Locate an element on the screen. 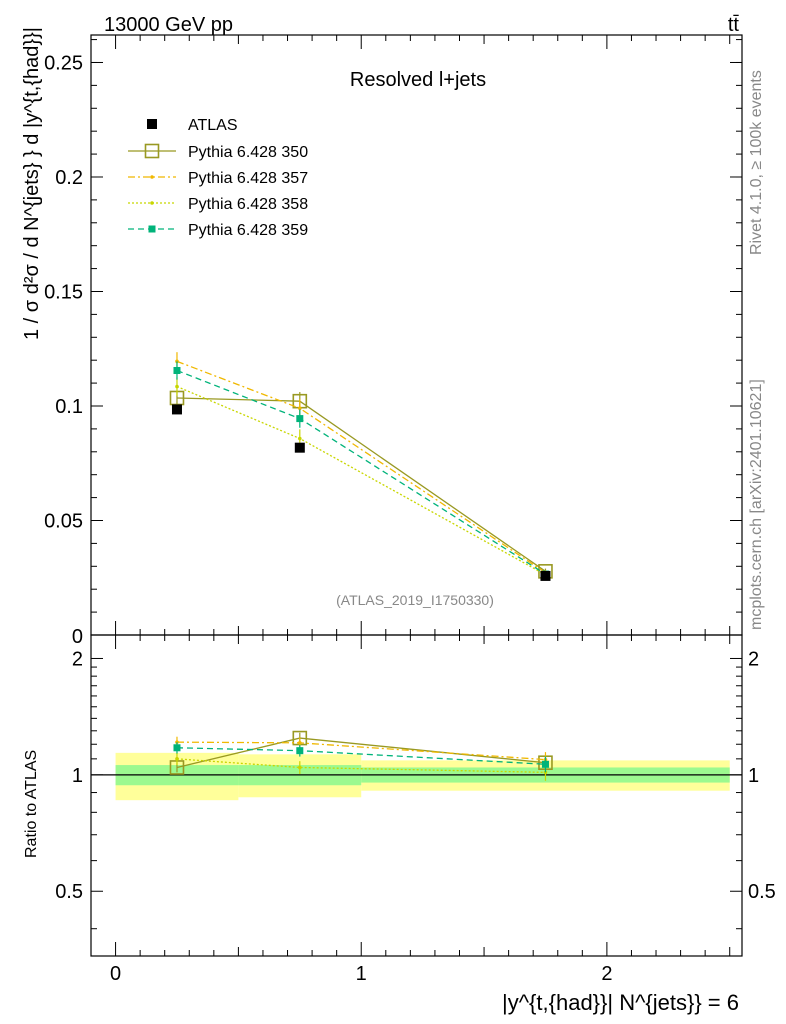 The image size is (786, 1024). ratio-series-line is located at coordinates (361, 766).